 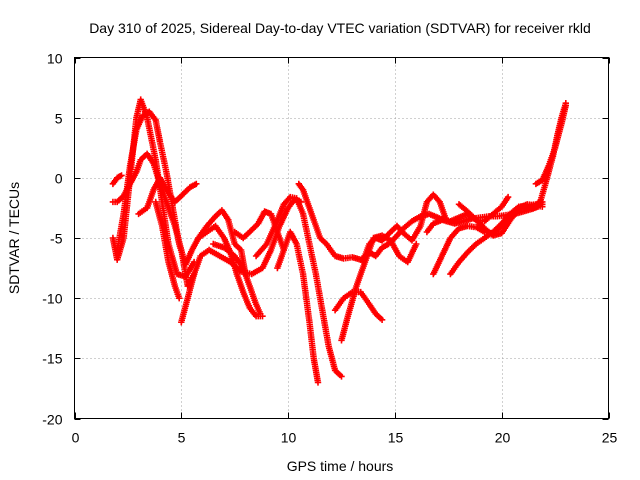 What do you see at coordinates (52, 299) in the screenshot?
I see `y-tick-label: -10` at bounding box center [52, 299].